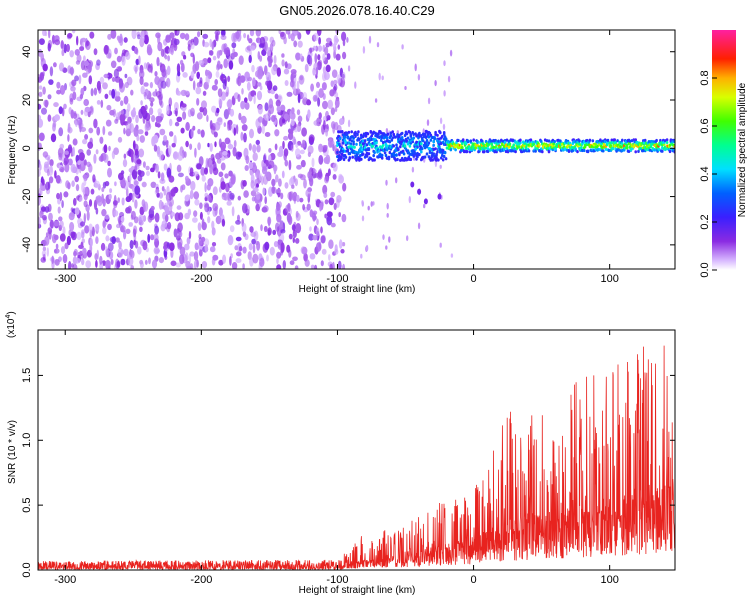 This screenshot has width=750, height=600. I want to click on y-tick-label: 1.0, so click(27, 440).